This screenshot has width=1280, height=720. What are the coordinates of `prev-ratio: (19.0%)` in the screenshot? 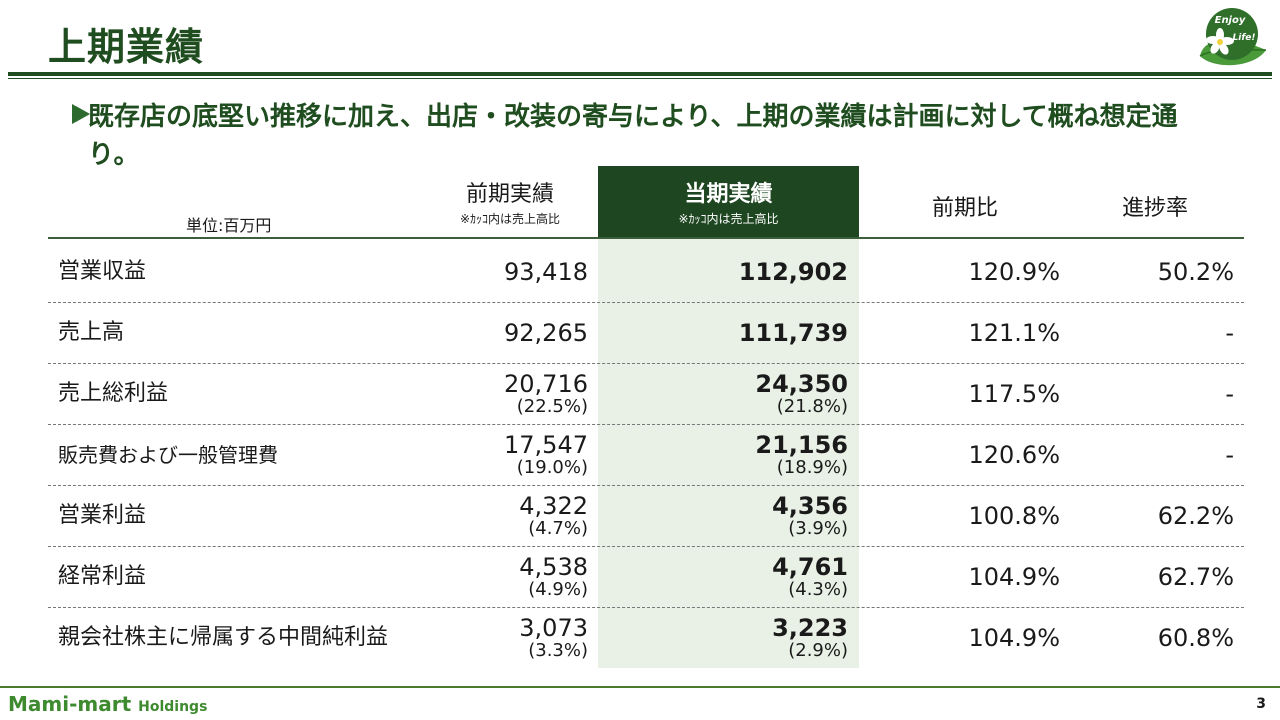 It's located at (552, 467).